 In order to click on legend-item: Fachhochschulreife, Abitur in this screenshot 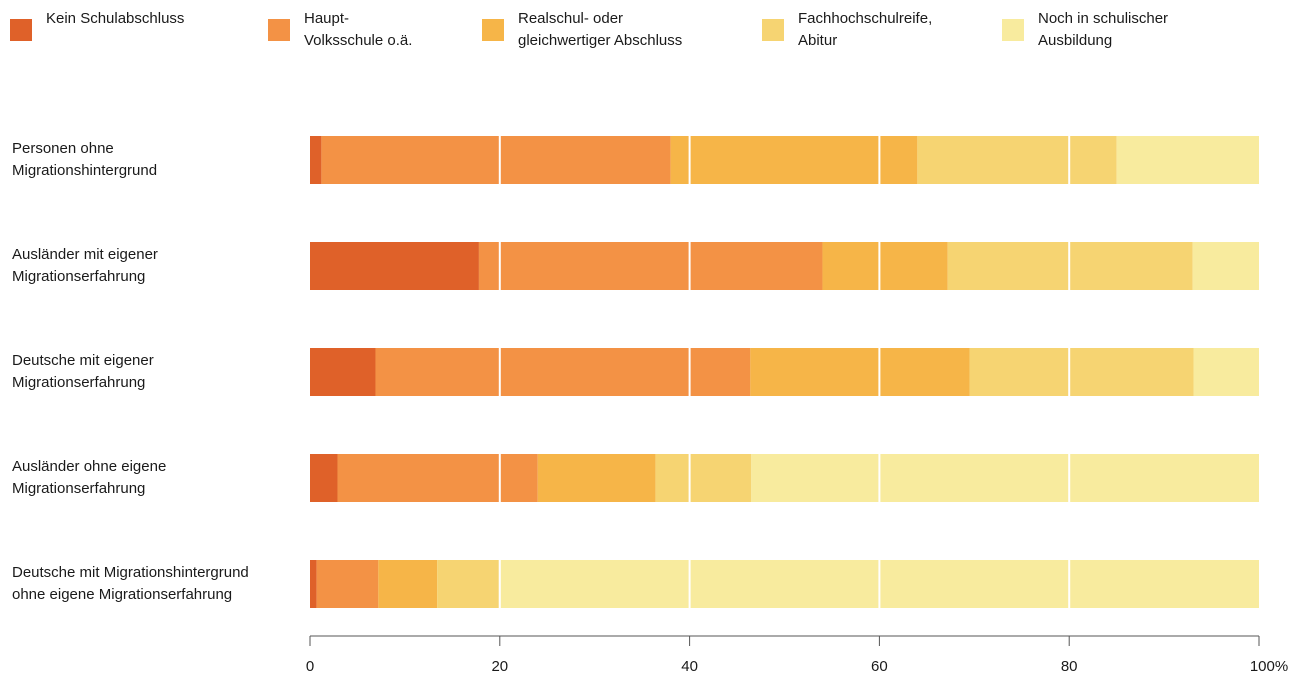, I will do `click(847, 30)`.